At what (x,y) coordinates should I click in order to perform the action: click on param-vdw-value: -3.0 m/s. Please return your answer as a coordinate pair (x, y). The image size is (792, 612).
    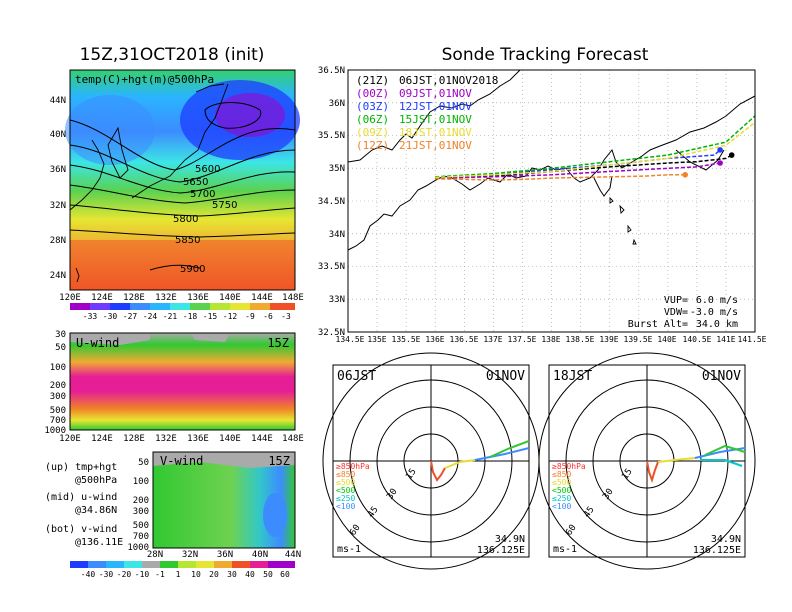
    Looking at the image, I should click on (714, 312).